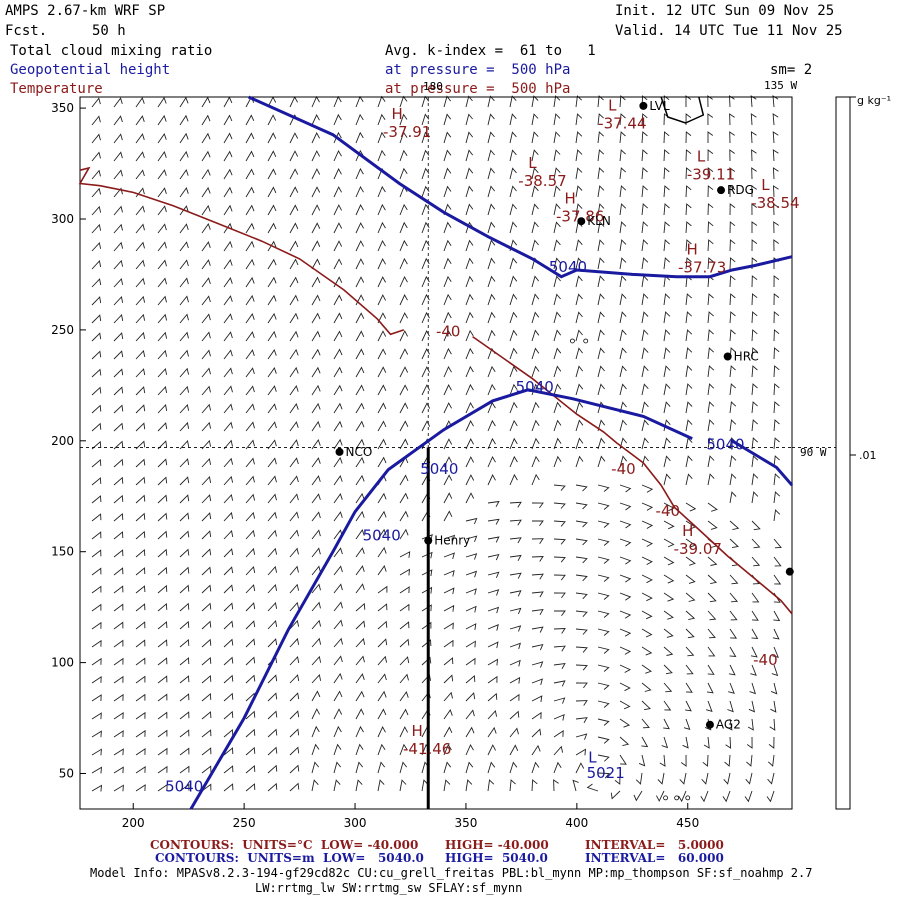 This screenshot has width=900, height=900. Describe the element at coordinates (66, 774) in the screenshot. I see `y-tick-label: 50` at that location.